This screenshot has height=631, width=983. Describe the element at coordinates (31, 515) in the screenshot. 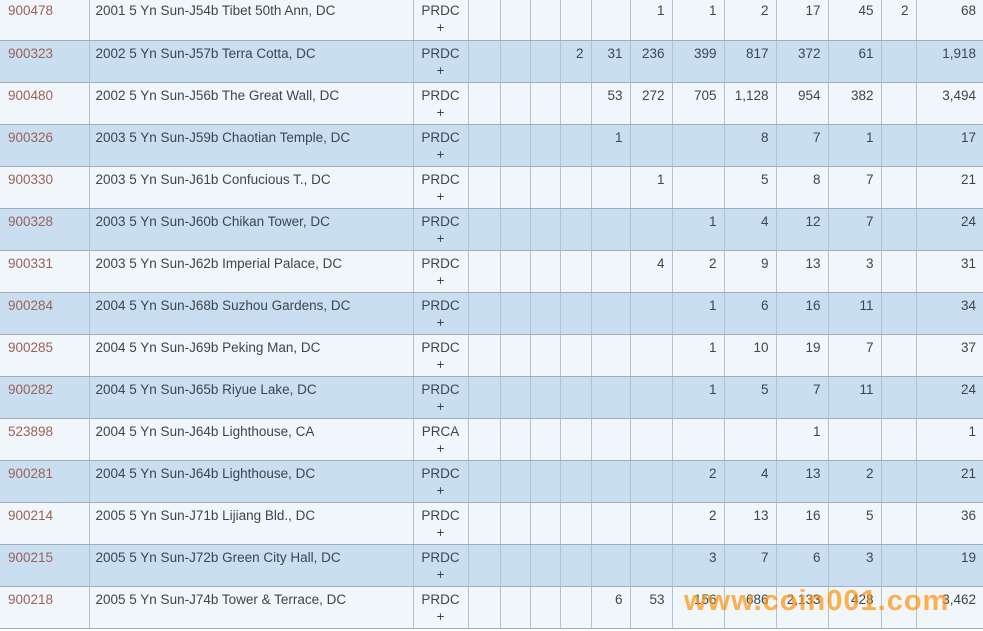

I see `coin-id-link: 900214` at that location.